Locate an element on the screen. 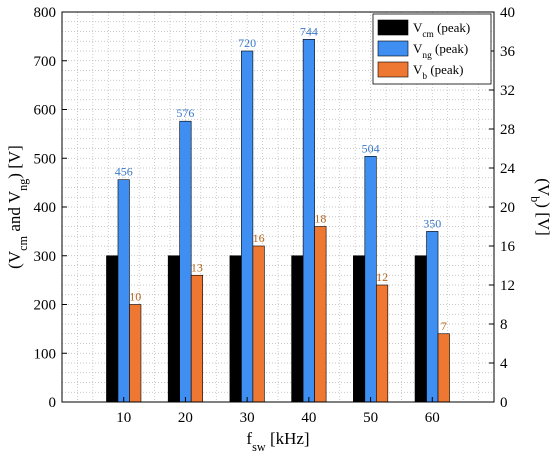  legend-label: Vcm (peak) is located at coordinates (441, 30).